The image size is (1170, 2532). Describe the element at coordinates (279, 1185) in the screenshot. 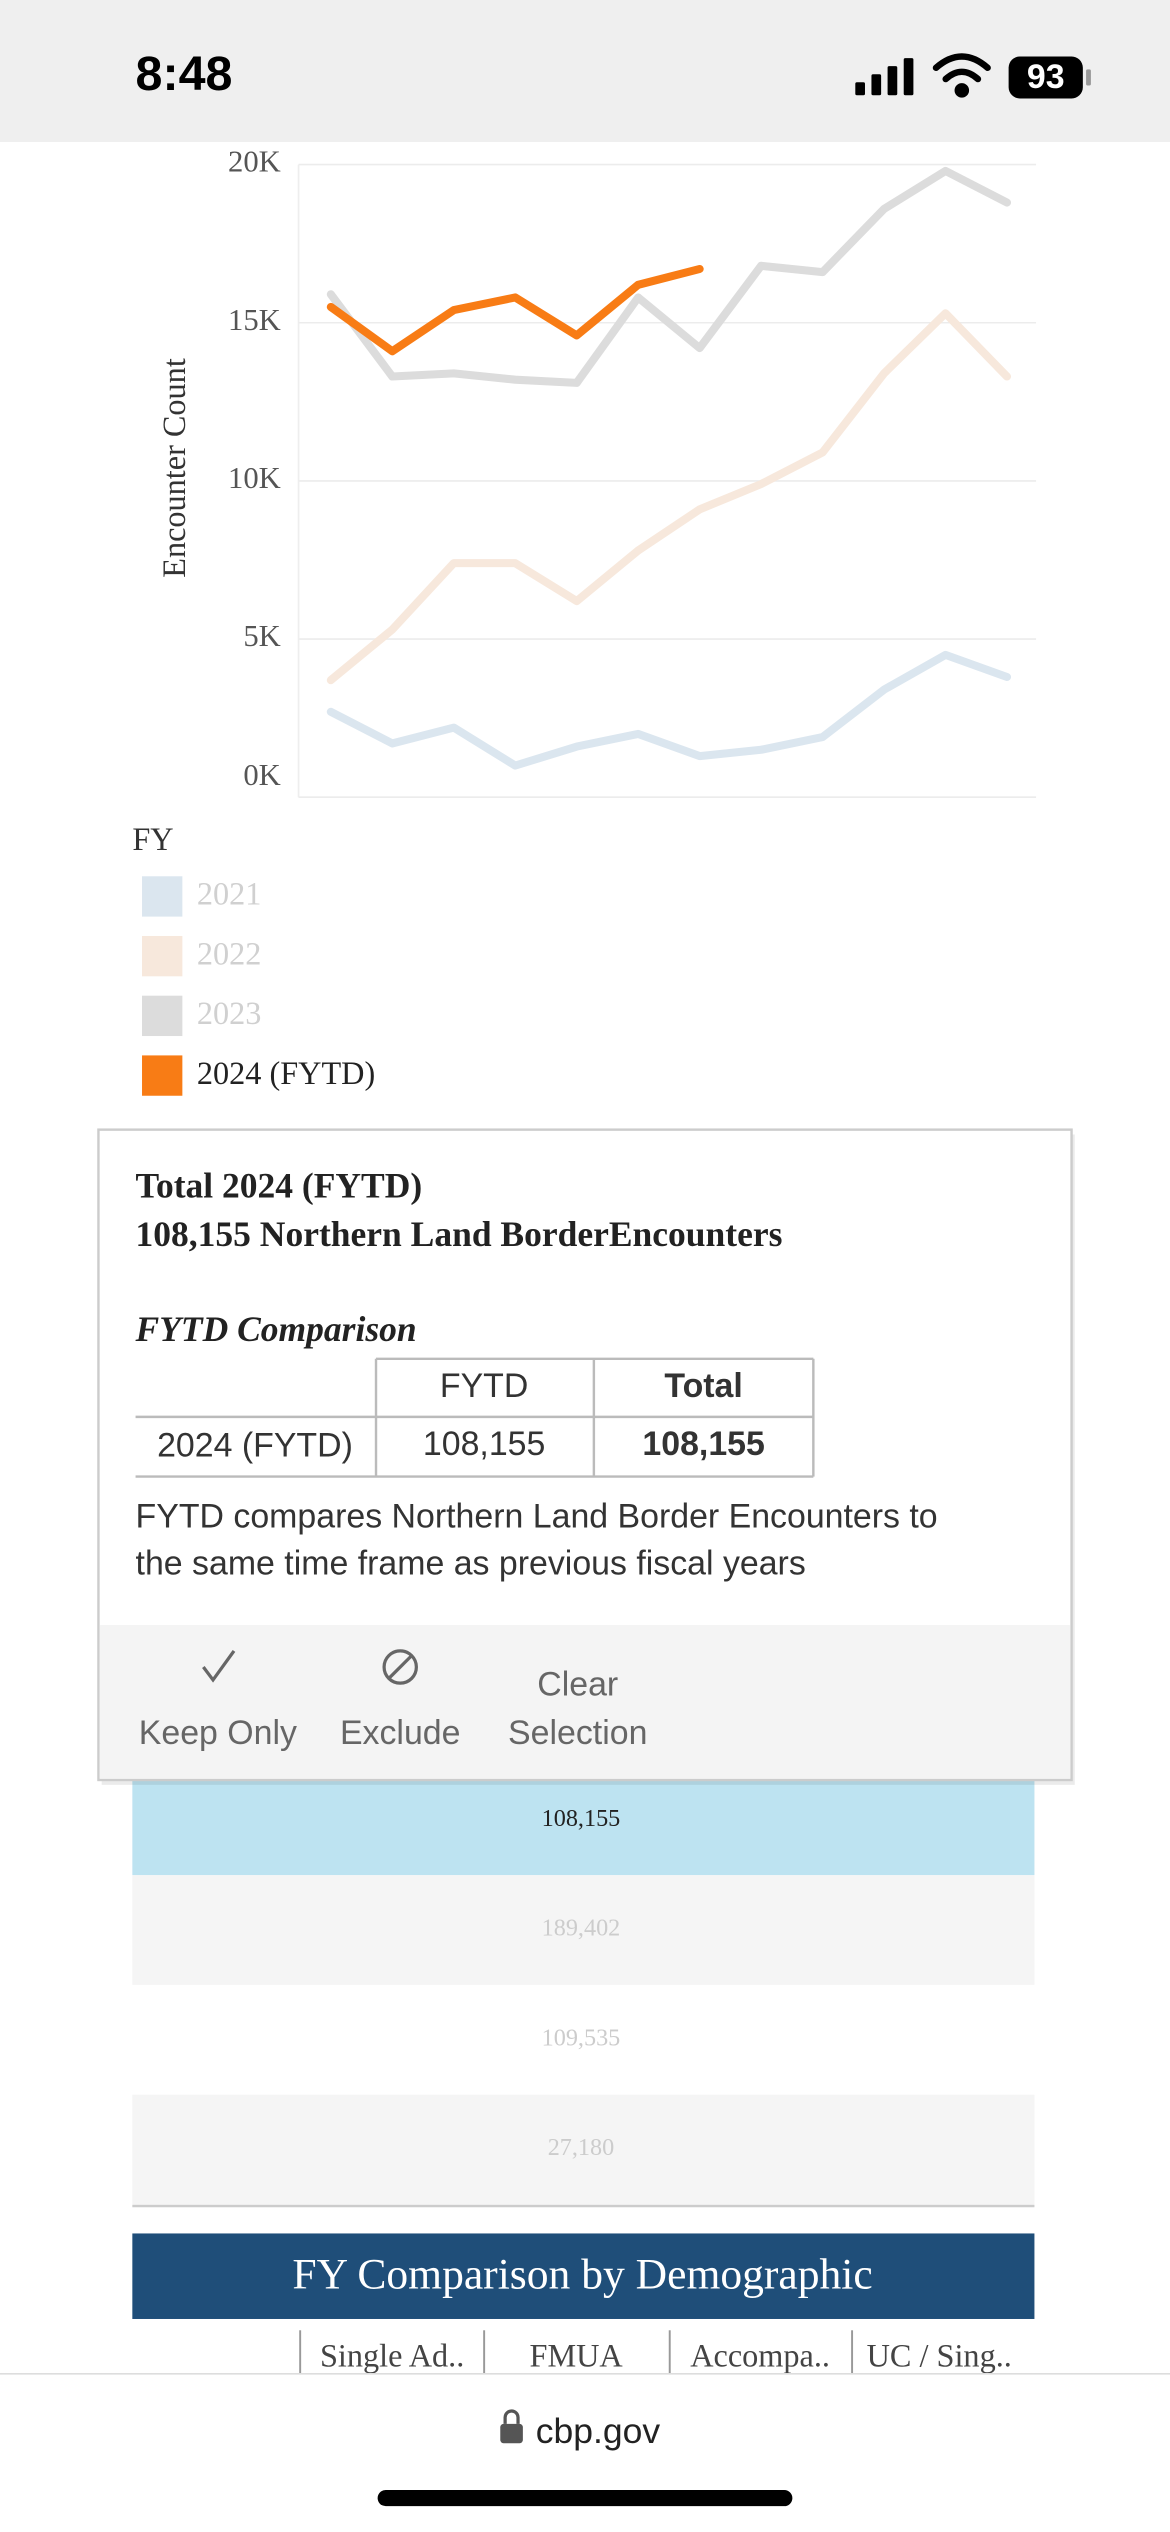

I see `tooltip-title: Total 2024 (FYTD)` at that location.